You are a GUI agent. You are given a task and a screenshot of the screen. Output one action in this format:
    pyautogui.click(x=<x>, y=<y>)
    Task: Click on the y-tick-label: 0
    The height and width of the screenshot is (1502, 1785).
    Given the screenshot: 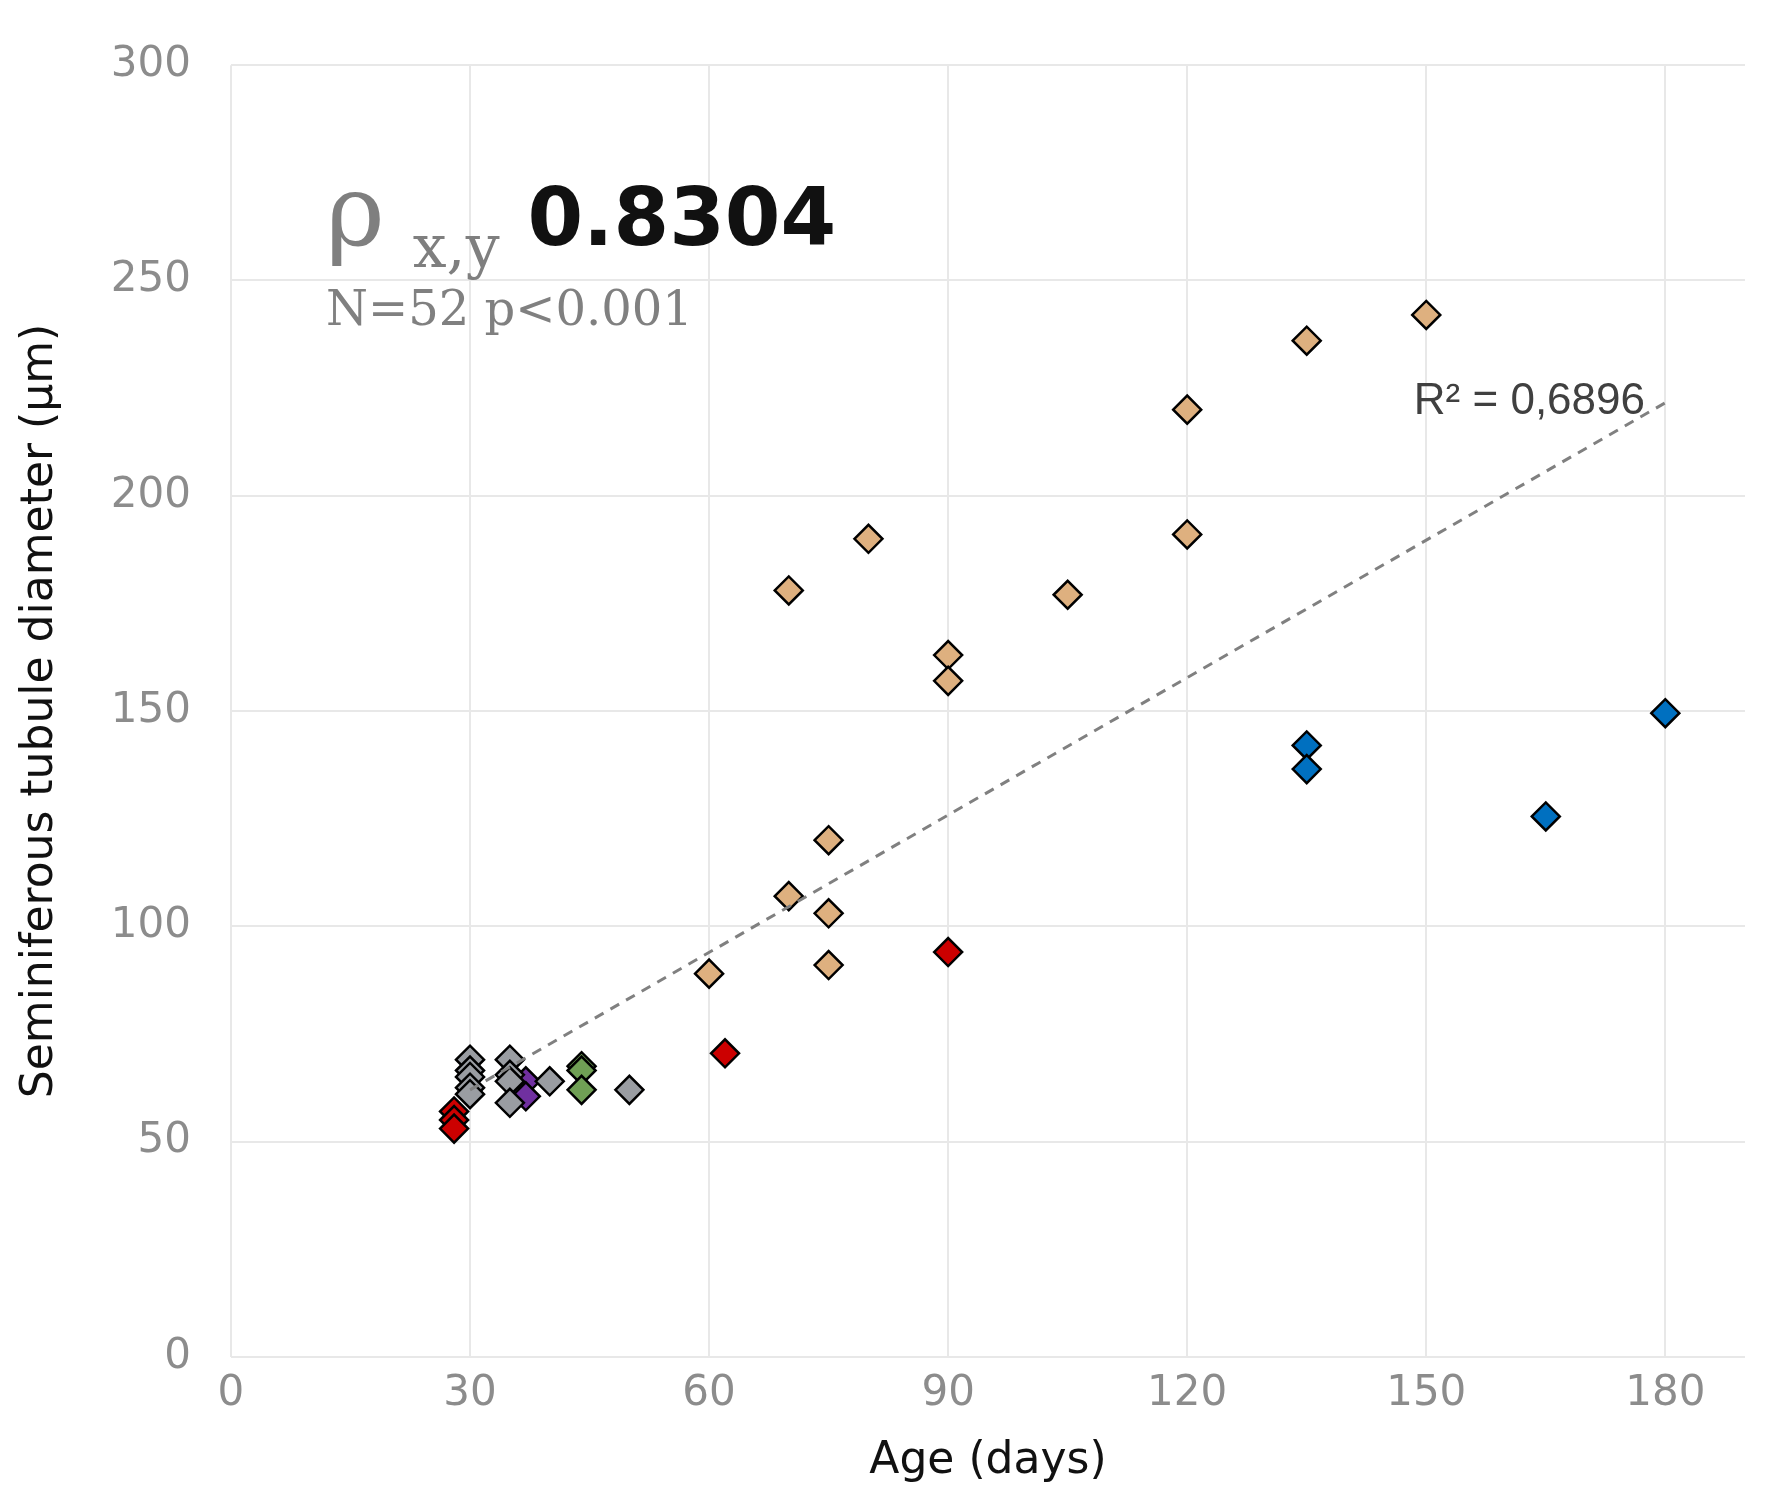 What is the action you would take?
    pyautogui.click(x=177, y=1353)
    